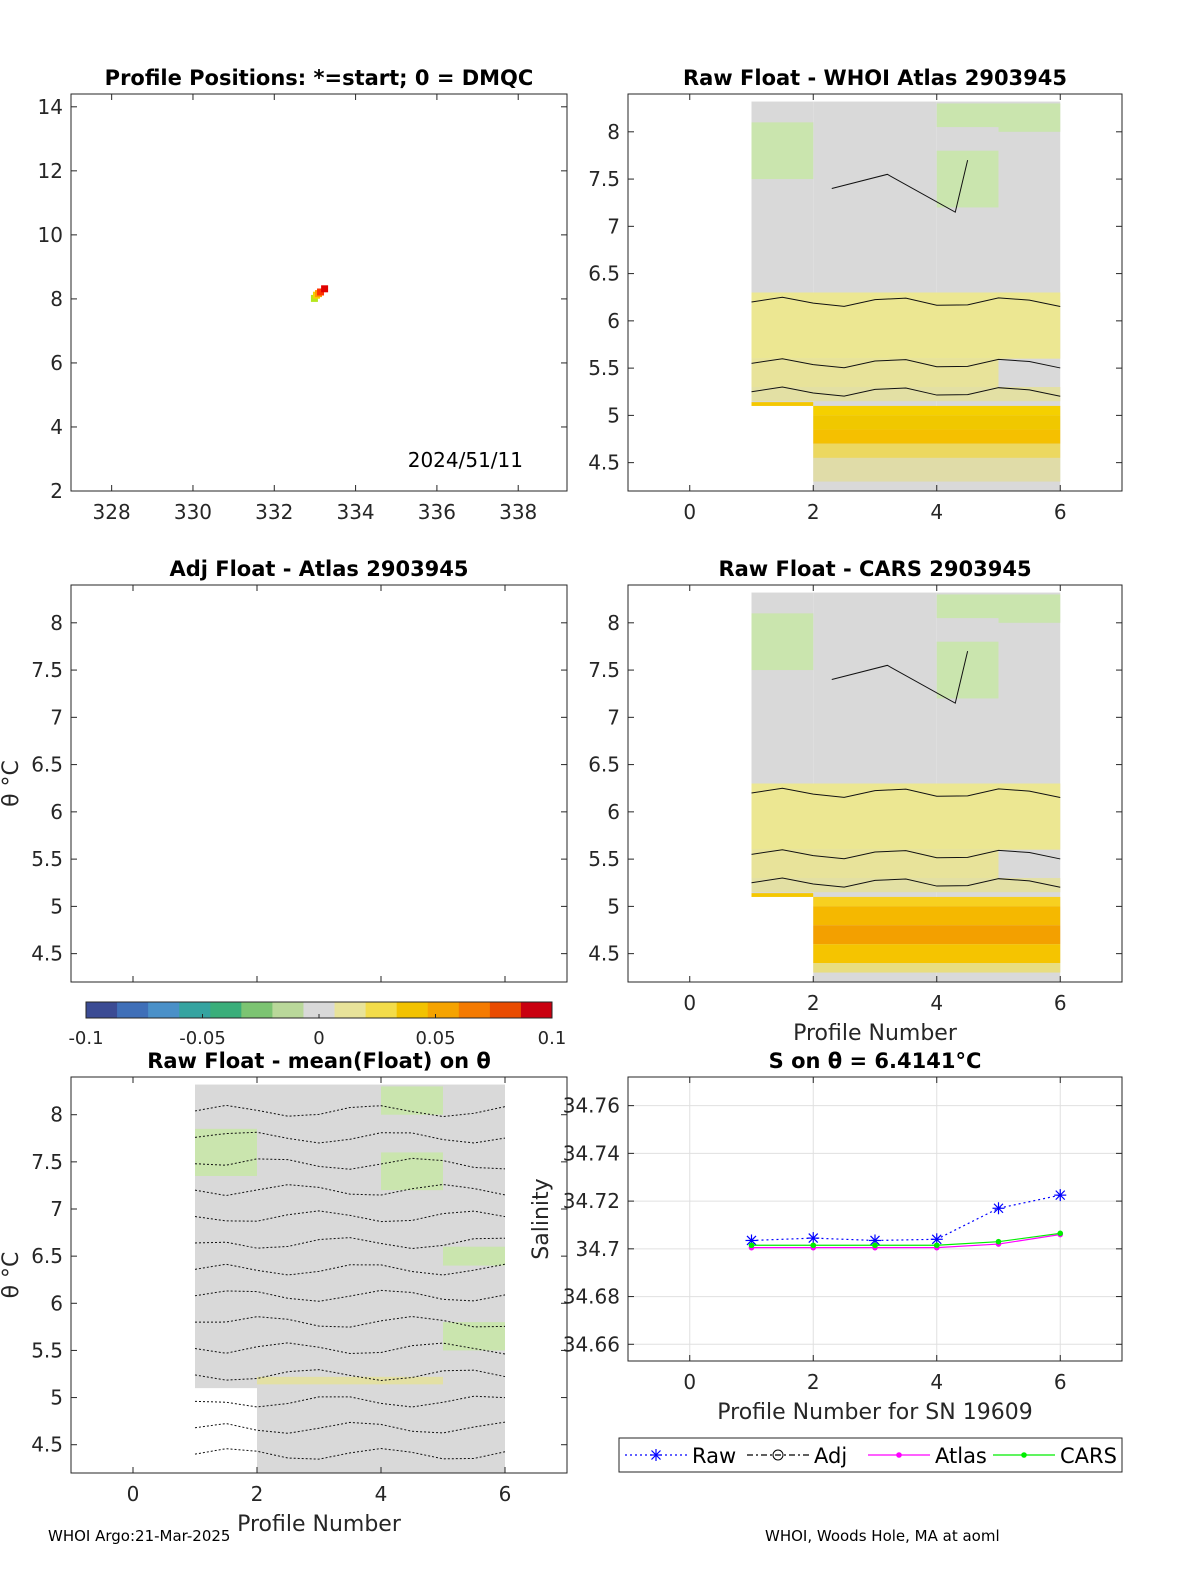  Describe the element at coordinates (882, 1536) in the screenshot. I see `footer-right: WHOI, Woods Hole, MA at aoml` at that location.